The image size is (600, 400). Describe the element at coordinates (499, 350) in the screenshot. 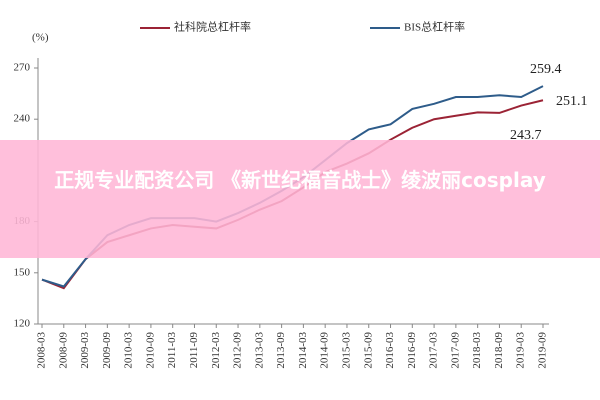

I see `x-tick-label: 2018-09` at that location.